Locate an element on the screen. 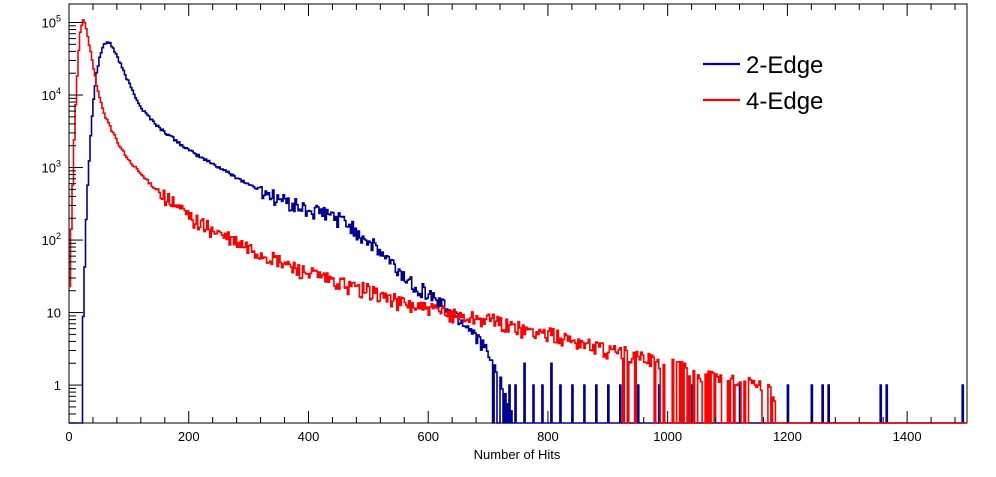 Image resolution: width=996 pixels, height=477 pixels. legend: 2-Edge 4-Edge is located at coordinates (763, 83).